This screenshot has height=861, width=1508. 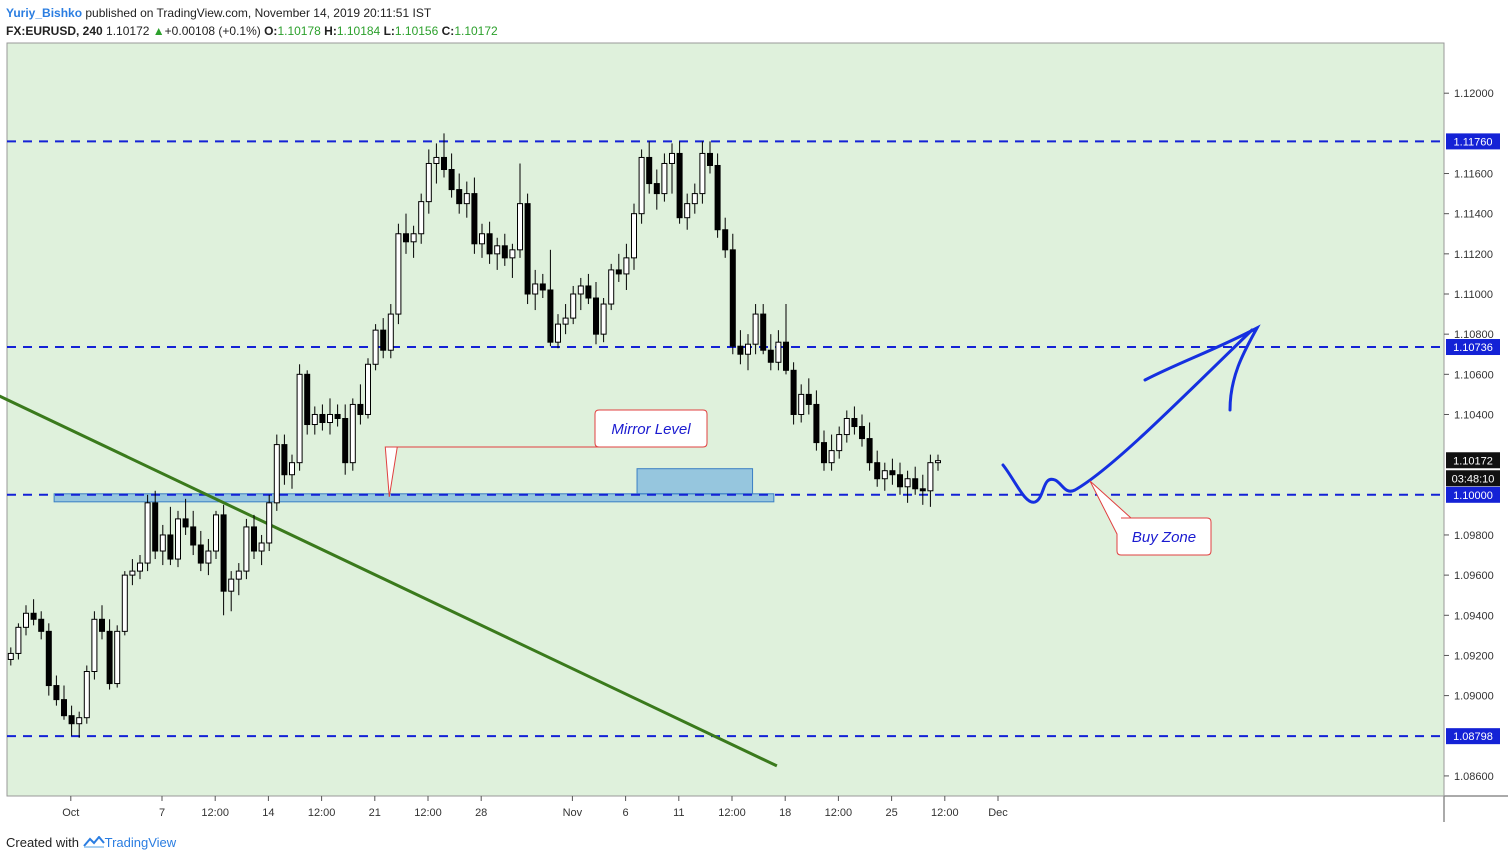 I want to click on high-value: 1.10184, so click(x=358, y=31).